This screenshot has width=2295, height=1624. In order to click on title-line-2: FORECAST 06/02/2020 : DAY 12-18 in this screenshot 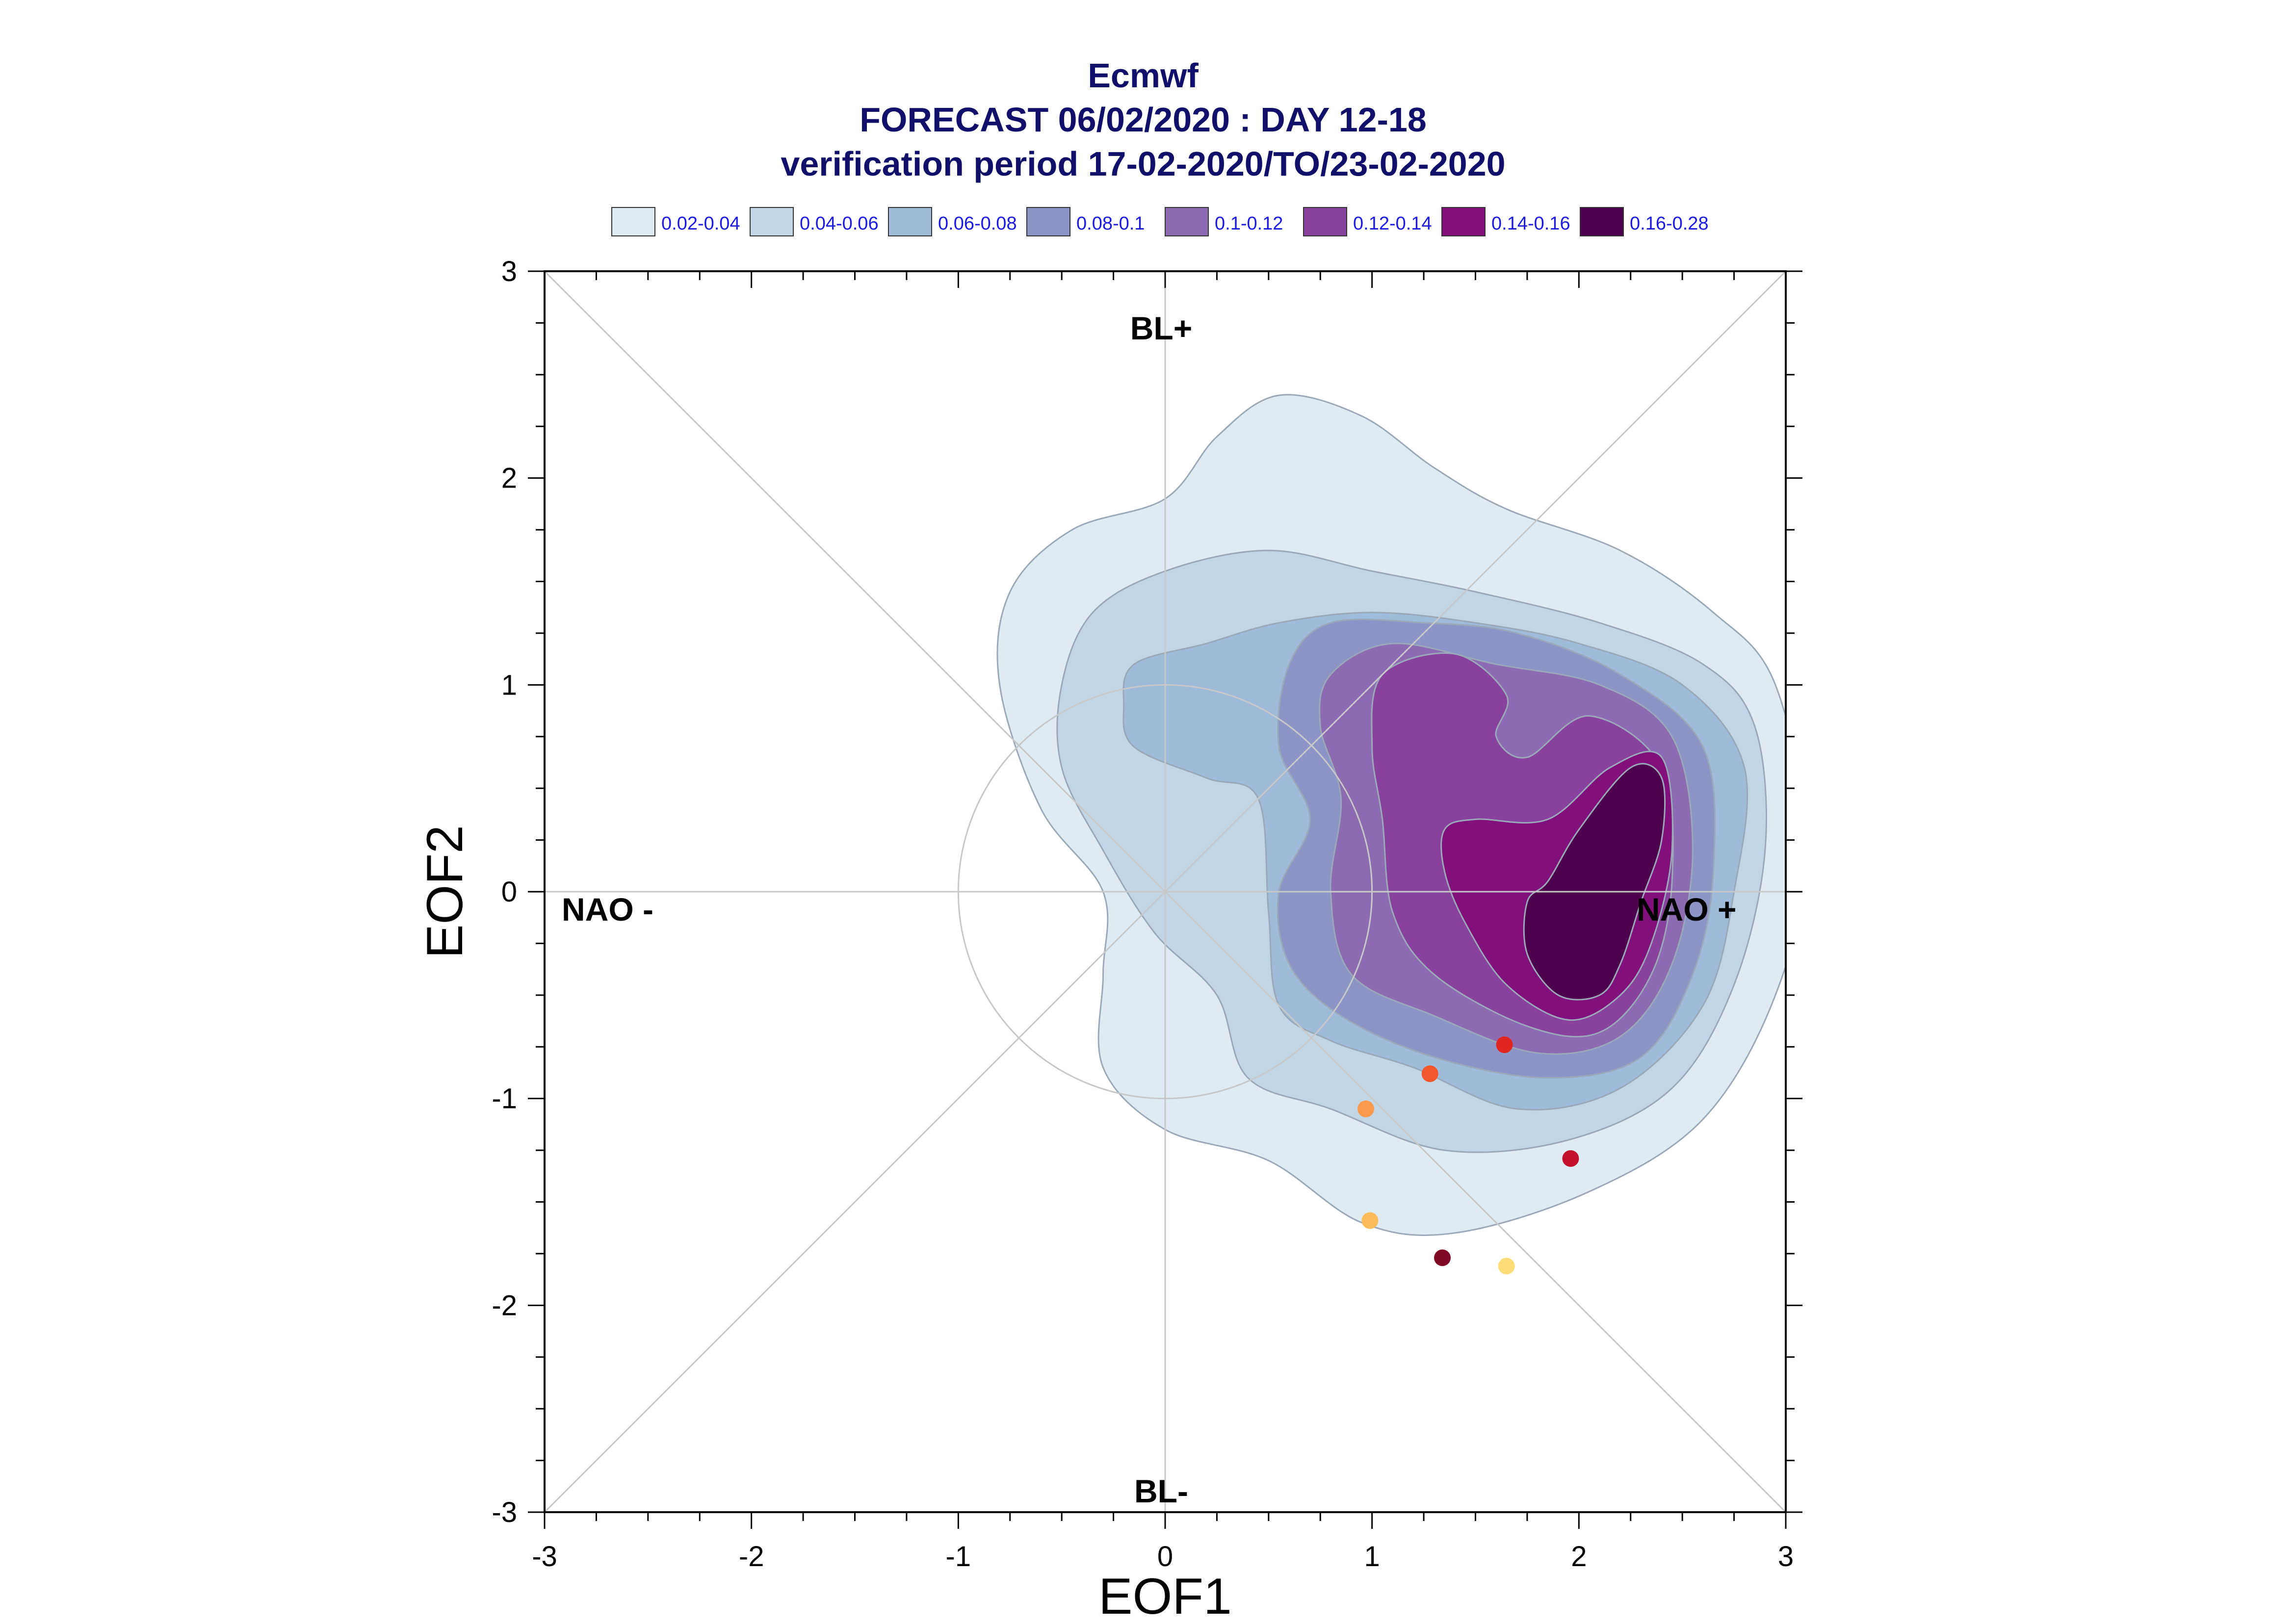, I will do `click(1143, 120)`.